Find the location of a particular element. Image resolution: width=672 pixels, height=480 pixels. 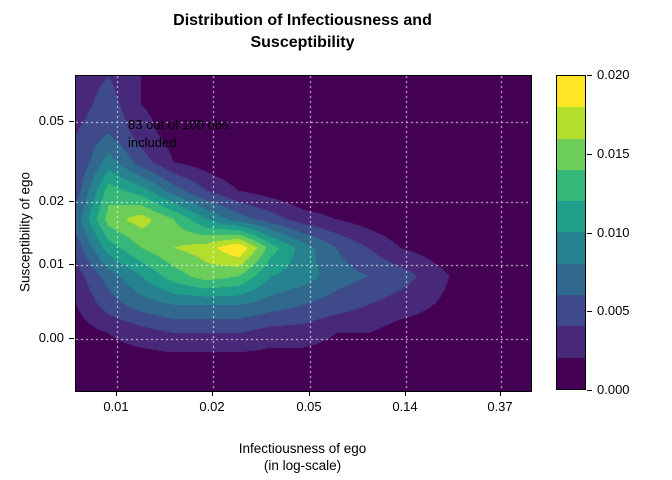

chart-title-line1: Distribution of Infectiousness and is located at coordinates (302, 20).